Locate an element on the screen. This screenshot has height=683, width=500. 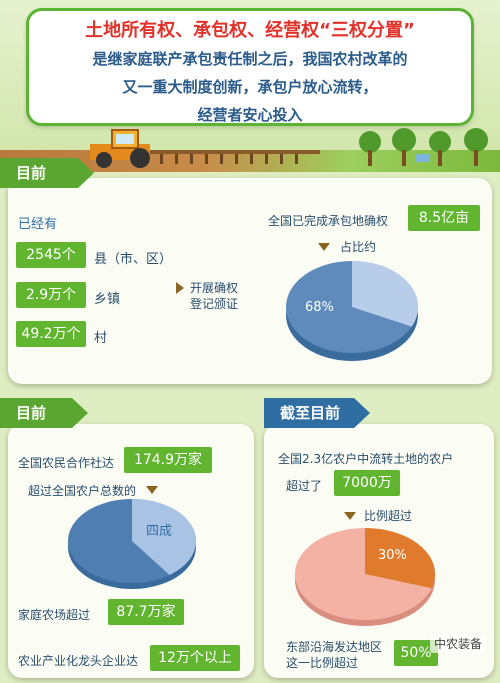
pie-chart-coop is located at coordinates (132, 544).